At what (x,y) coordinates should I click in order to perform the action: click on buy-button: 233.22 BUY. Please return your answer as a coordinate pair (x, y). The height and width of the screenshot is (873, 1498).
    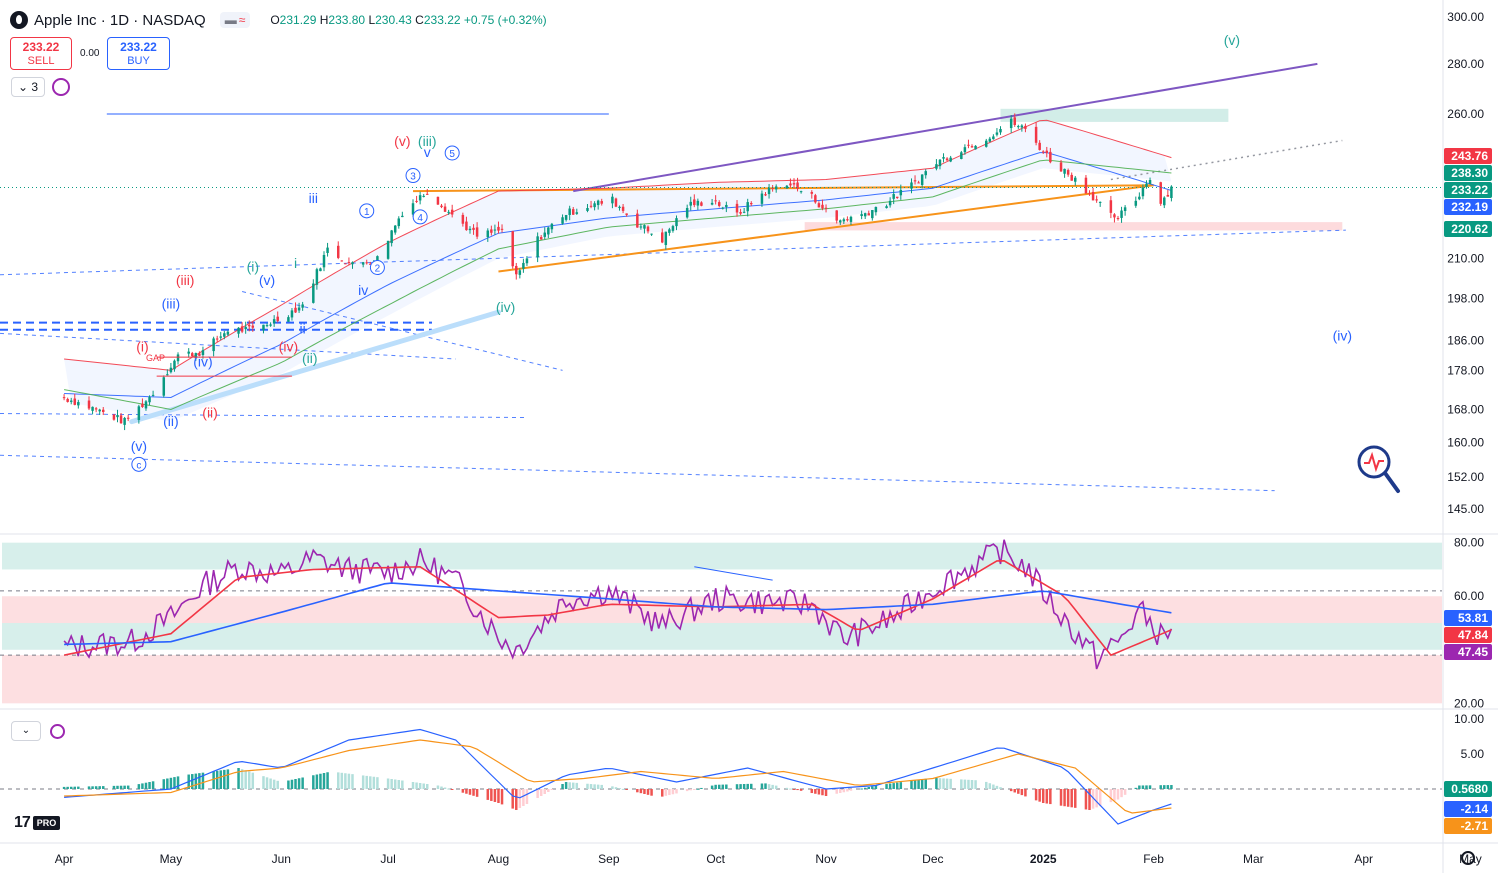
    Looking at the image, I should click on (138, 53).